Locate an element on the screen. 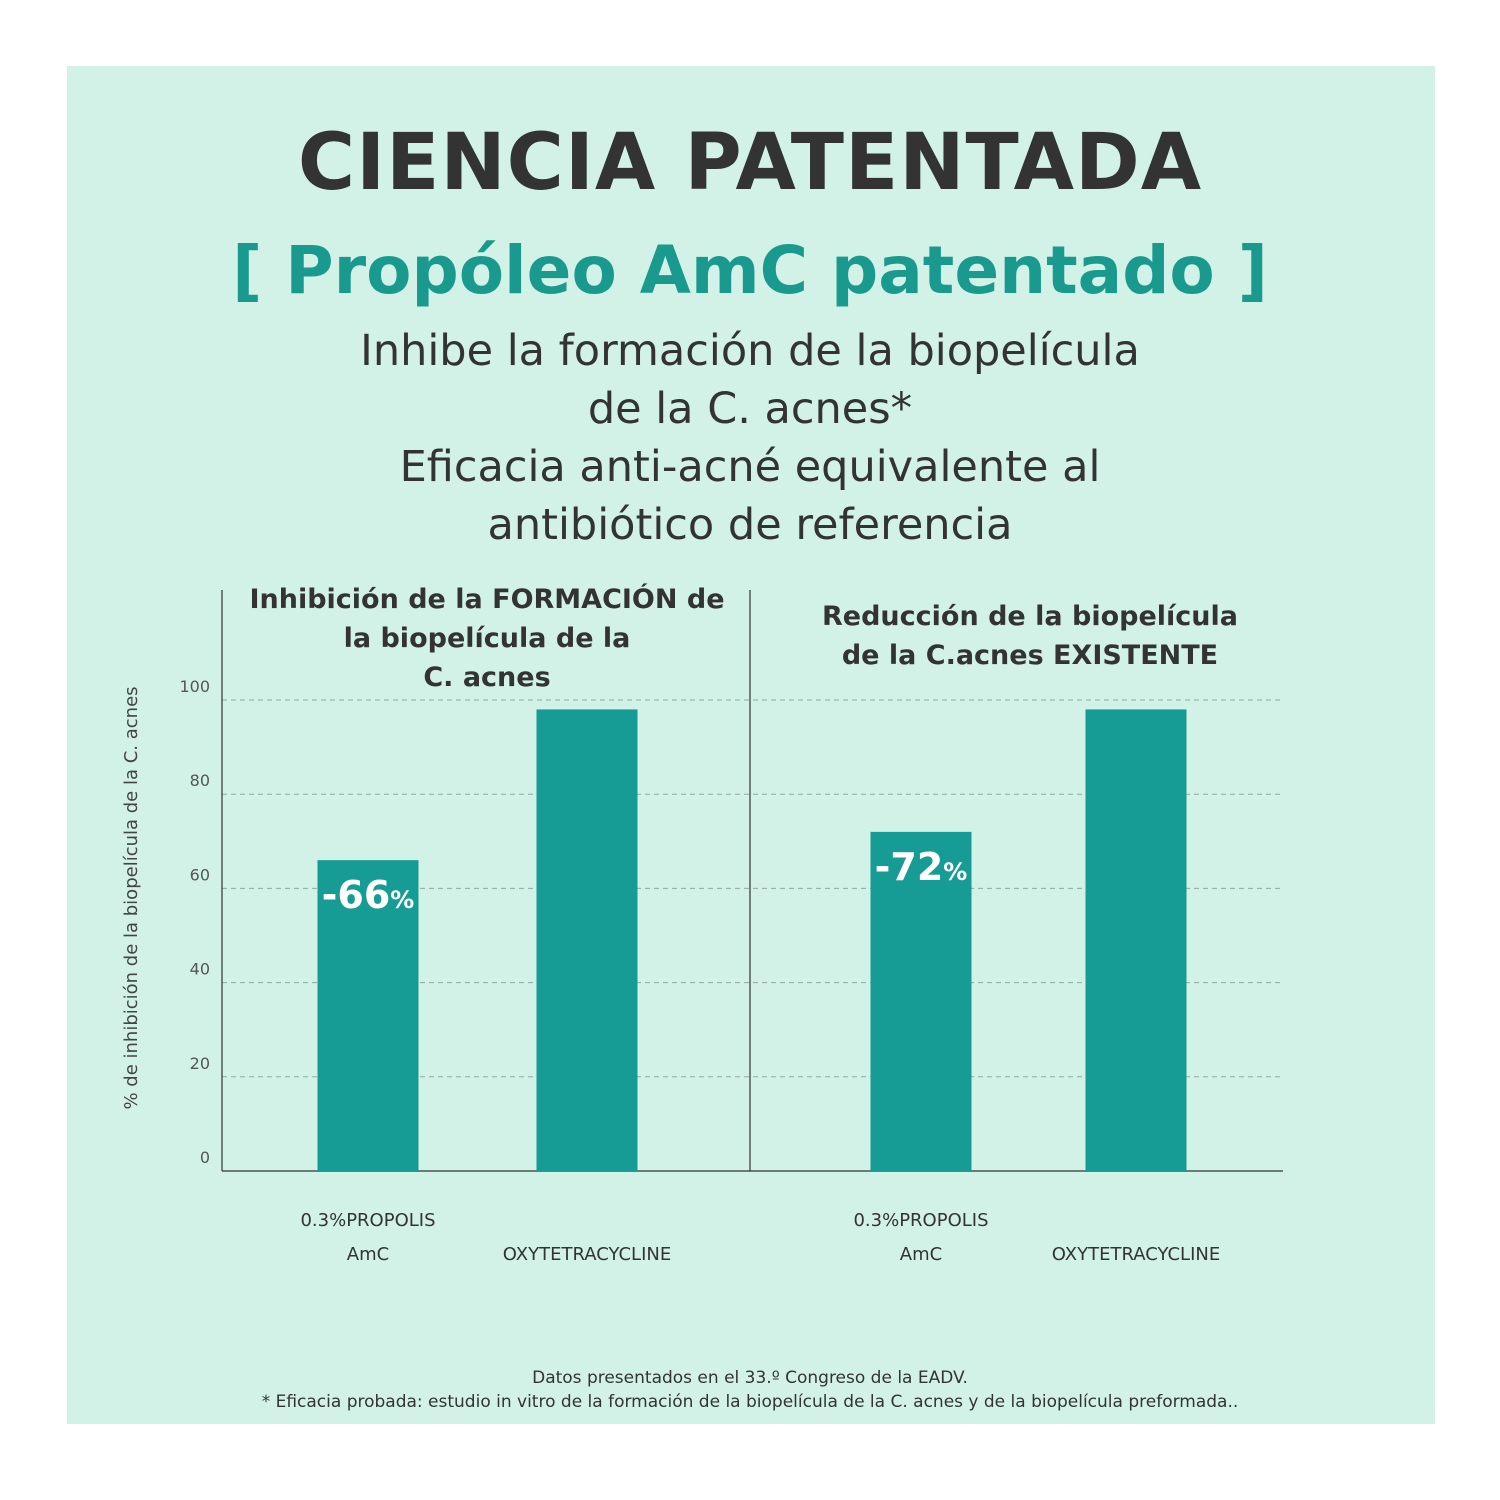 The width and height of the screenshot is (1500, 1500). y-tick-label: 20 is located at coordinates (200, 1063).